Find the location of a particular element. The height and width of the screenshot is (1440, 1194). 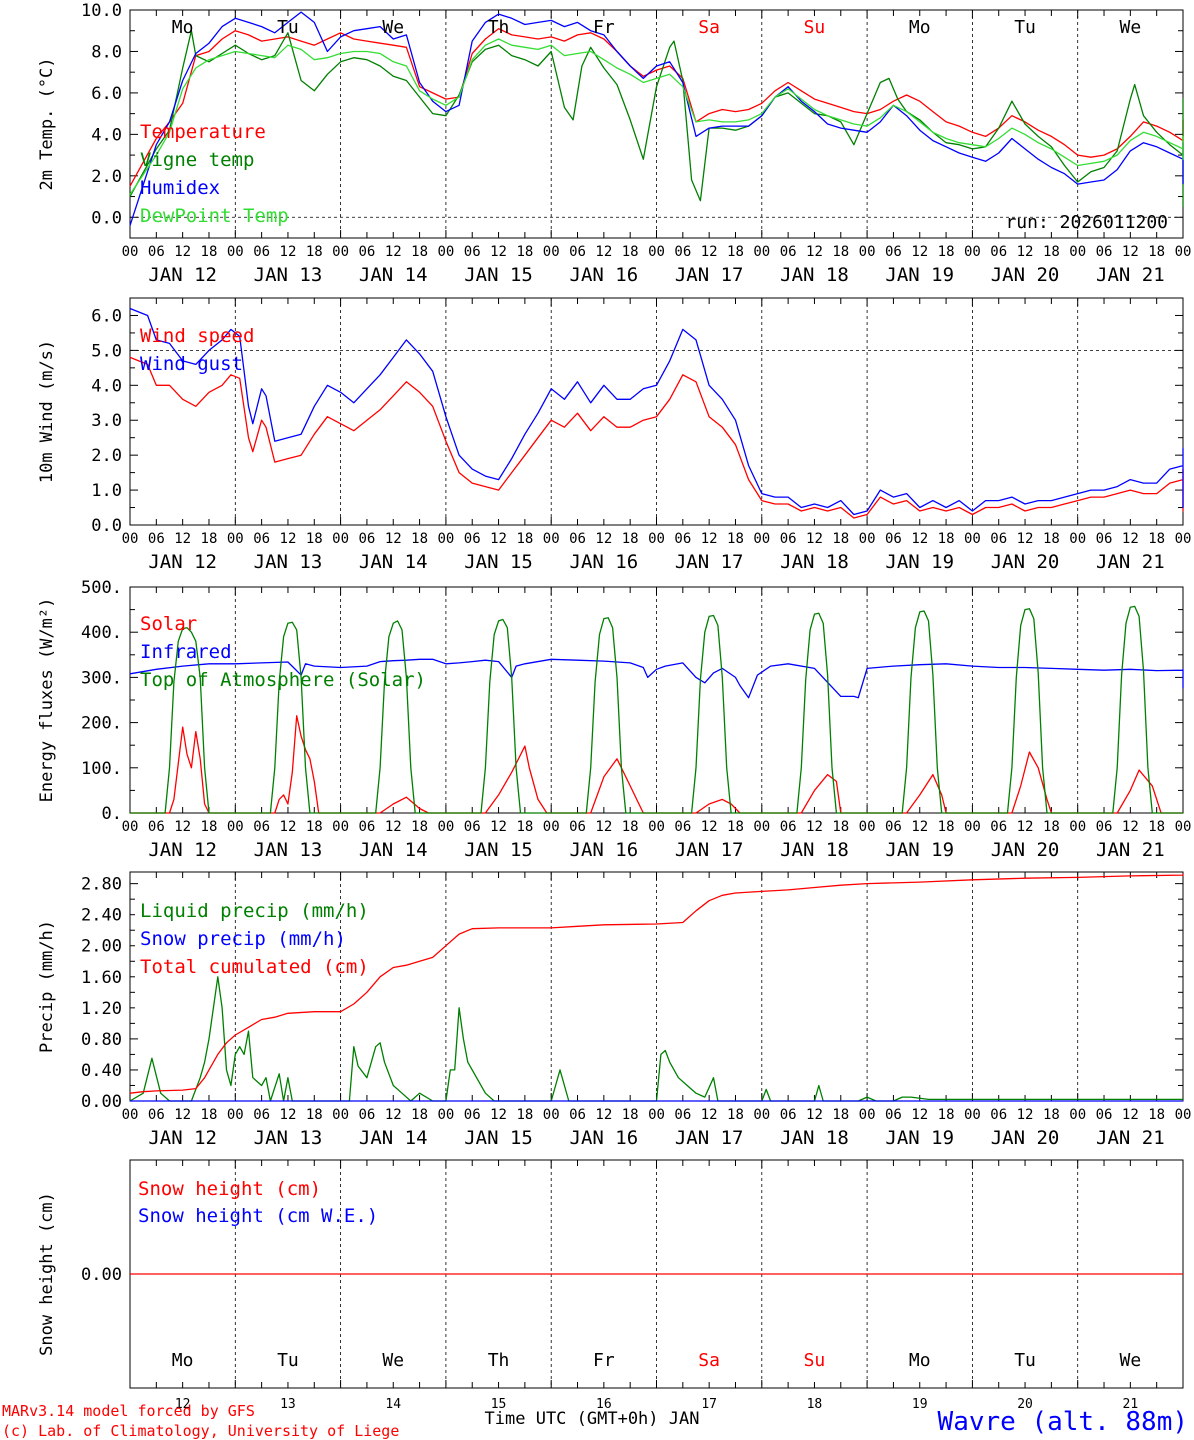

y-axis-label: 2m Temp. (°C) is located at coordinates (47, 123).